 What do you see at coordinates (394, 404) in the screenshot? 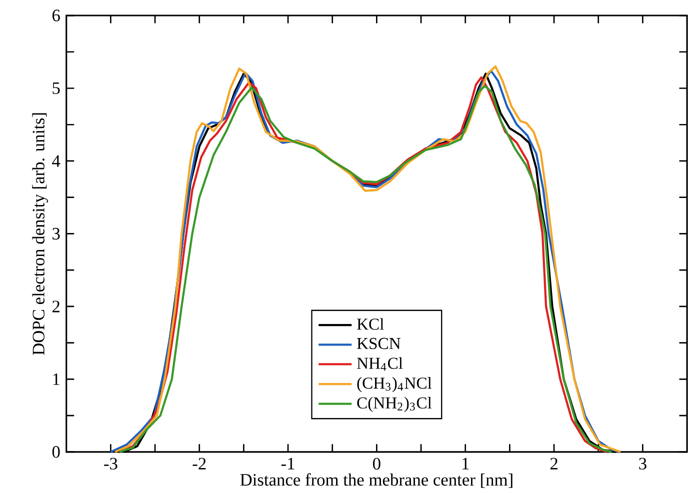
I see `legend-label: C(NH$_{2}$)$_{3}$Cl` at bounding box center [394, 404].